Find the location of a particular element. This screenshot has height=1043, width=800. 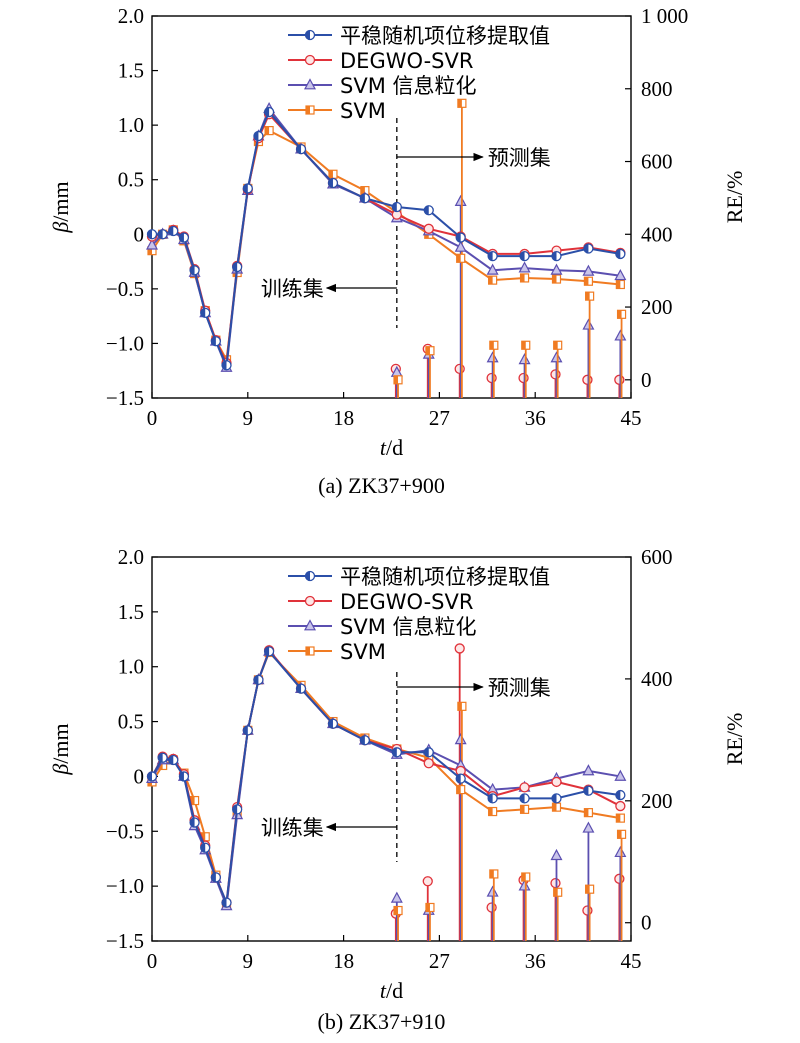

y2-tick-label: 600 is located at coordinates (657, 557).